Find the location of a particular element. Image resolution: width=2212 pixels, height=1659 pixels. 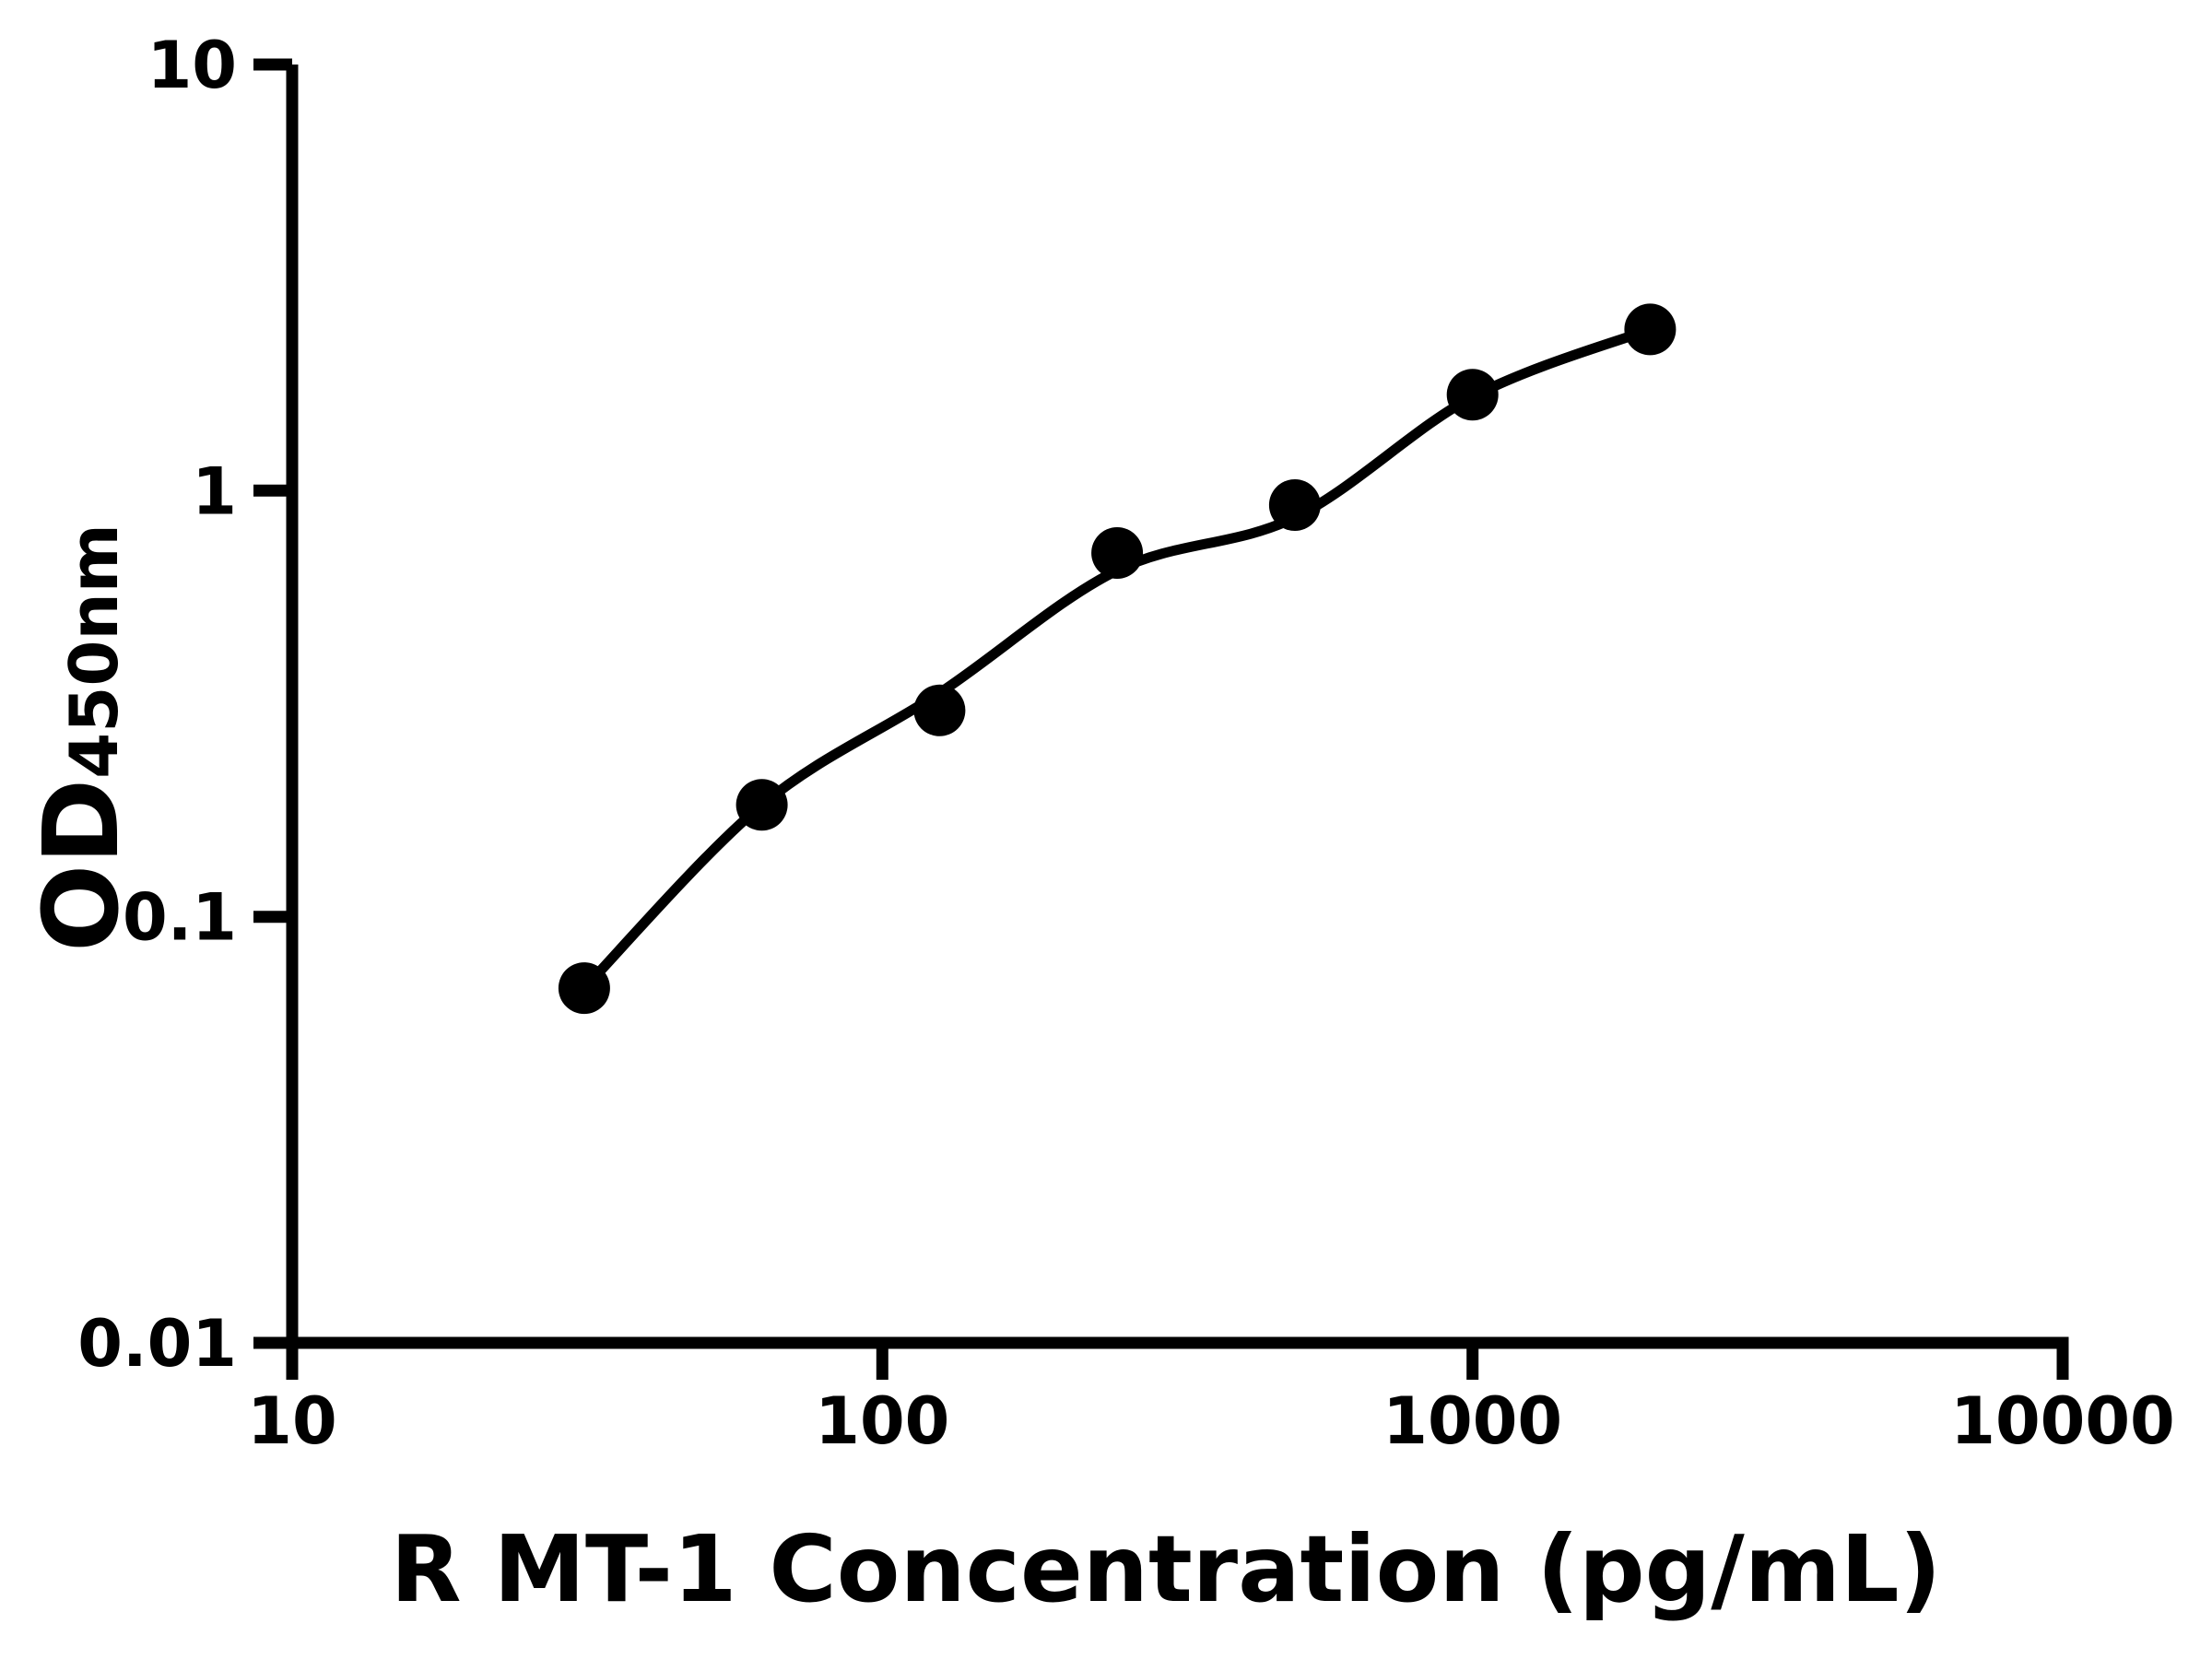

y-tick-label: 10 is located at coordinates (192, 65).